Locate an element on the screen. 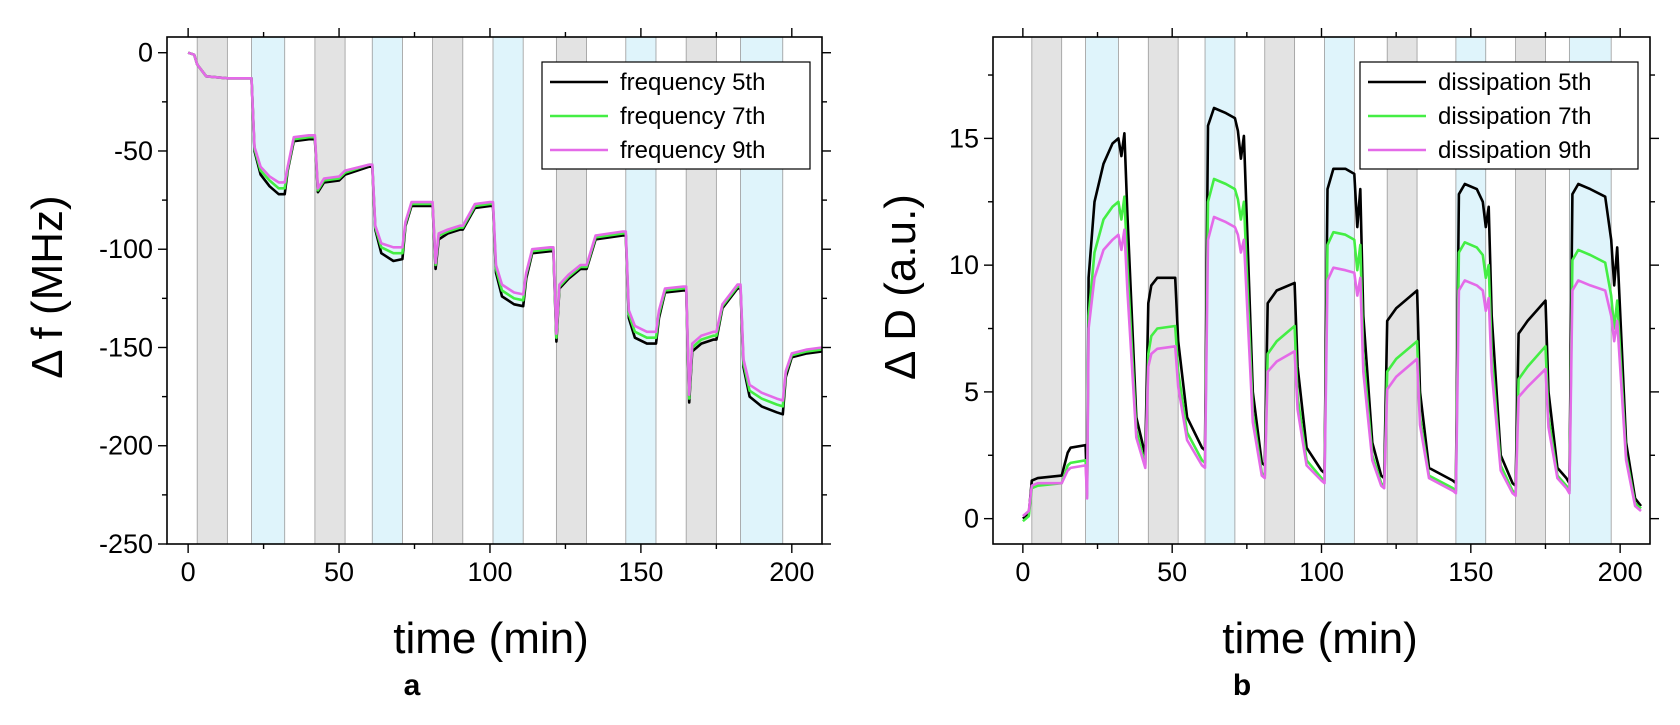 The width and height of the screenshot is (1680, 725). panel-b-x-tick-label: 150 is located at coordinates (1470, 572).